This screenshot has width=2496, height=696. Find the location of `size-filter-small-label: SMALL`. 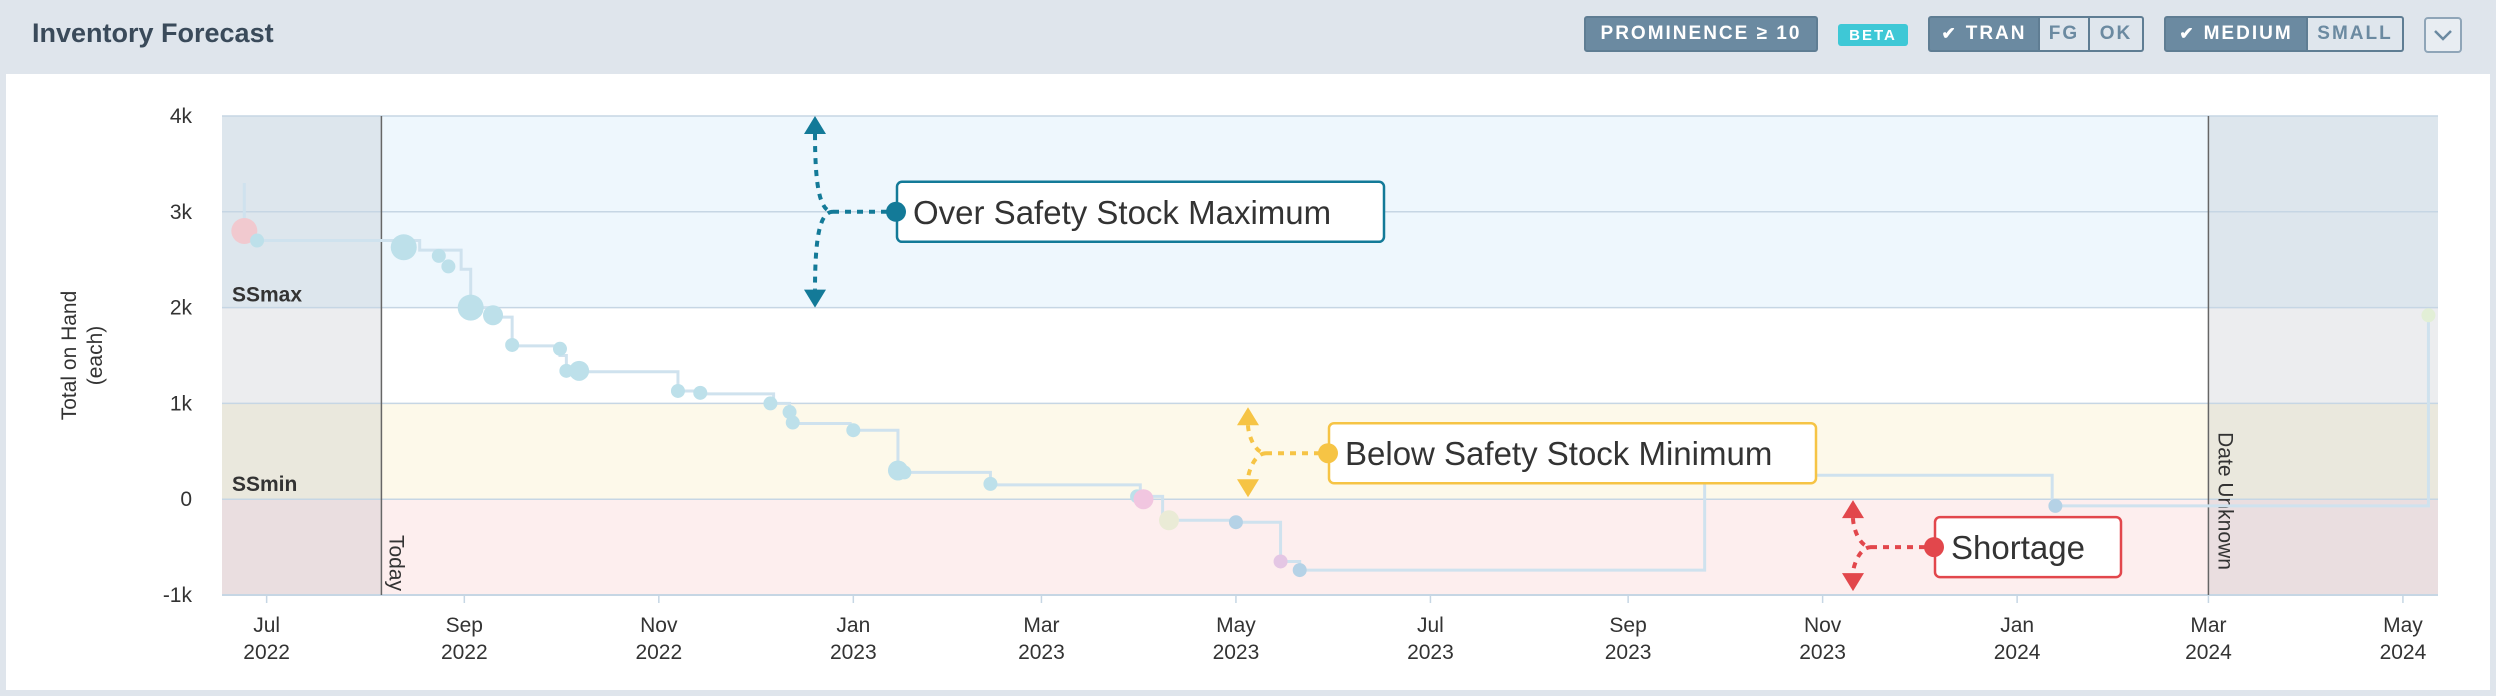

size-filter-small-label: SMALL is located at coordinates (2355, 33).